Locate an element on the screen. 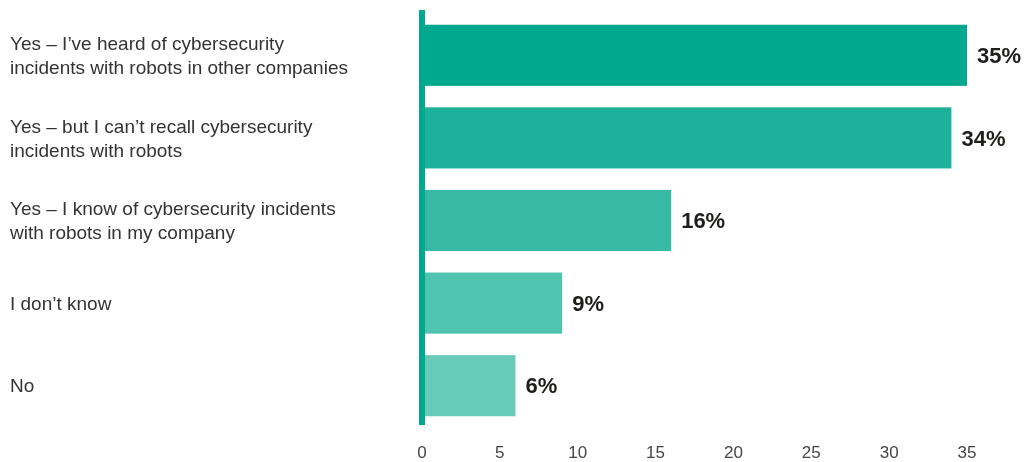  data-label: 9% is located at coordinates (588, 303).